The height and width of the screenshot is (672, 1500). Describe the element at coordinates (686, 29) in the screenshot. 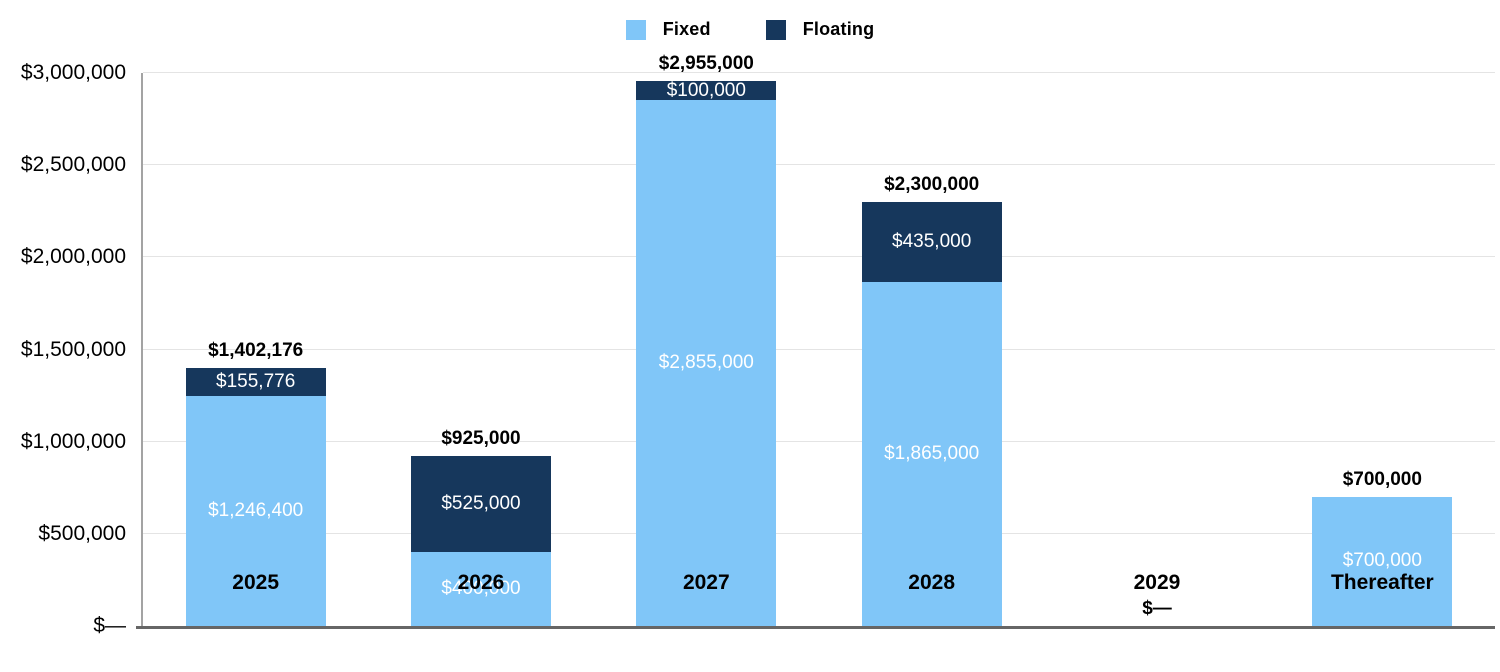

I see `legend-label: Fixed` at that location.